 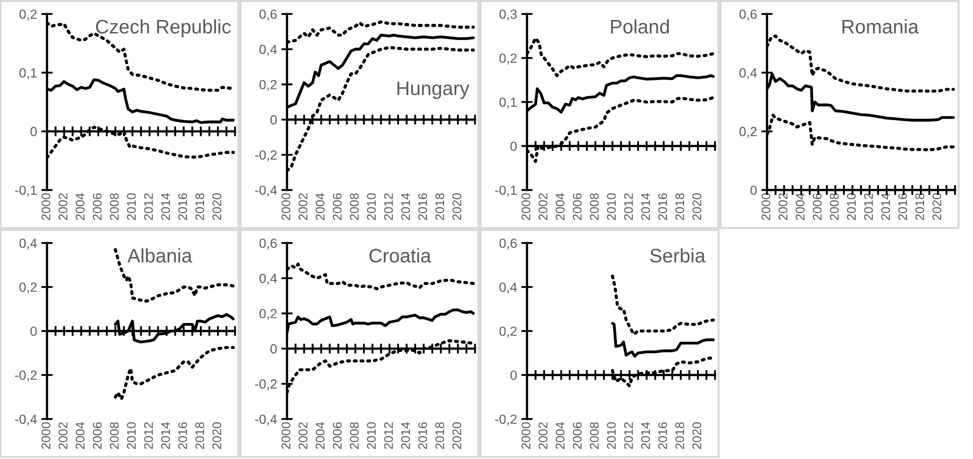 I want to click on chart-title: Albania, so click(x=159, y=255).